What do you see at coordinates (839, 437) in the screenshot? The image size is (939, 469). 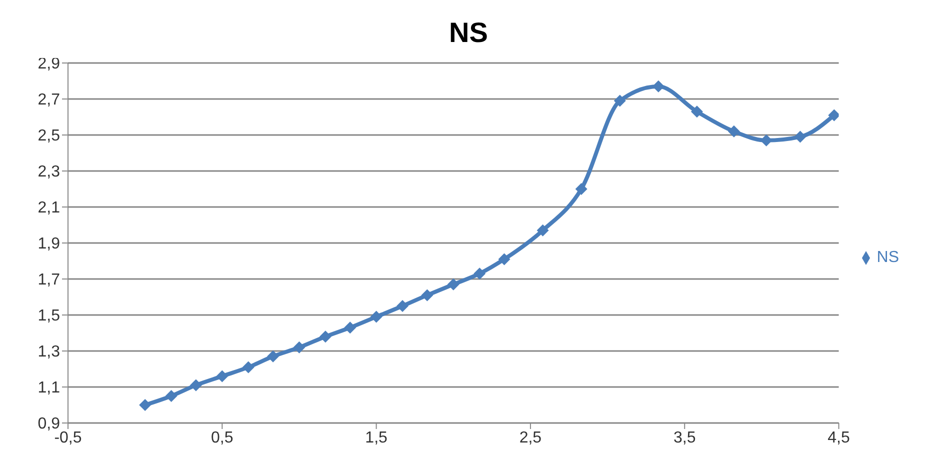 I see `x-tick-label: 4,5` at bounding box center [839, 437].